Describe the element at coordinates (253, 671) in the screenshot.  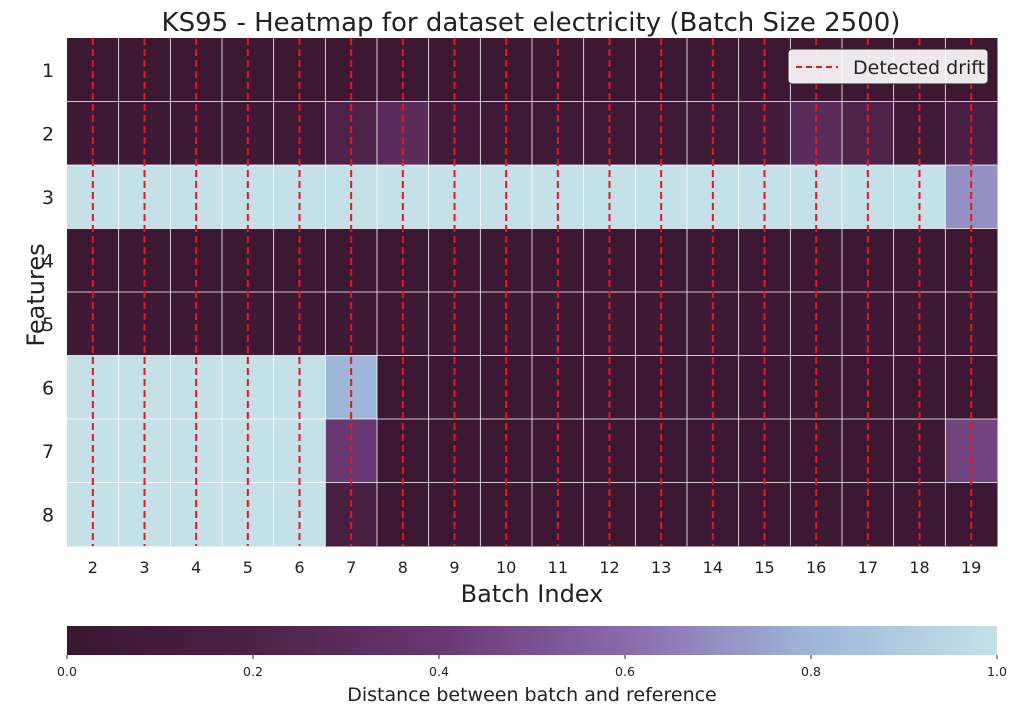
I see `colorbar-tick-label: 0.2` at that location.